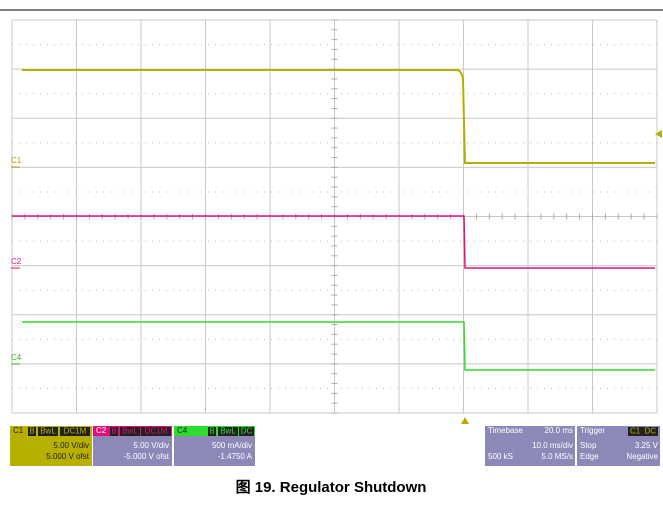 The image size is (663, 511). Describe the element at coordinates (465, 420) in the screenshot. I see `trigger-time-marker` at that location.